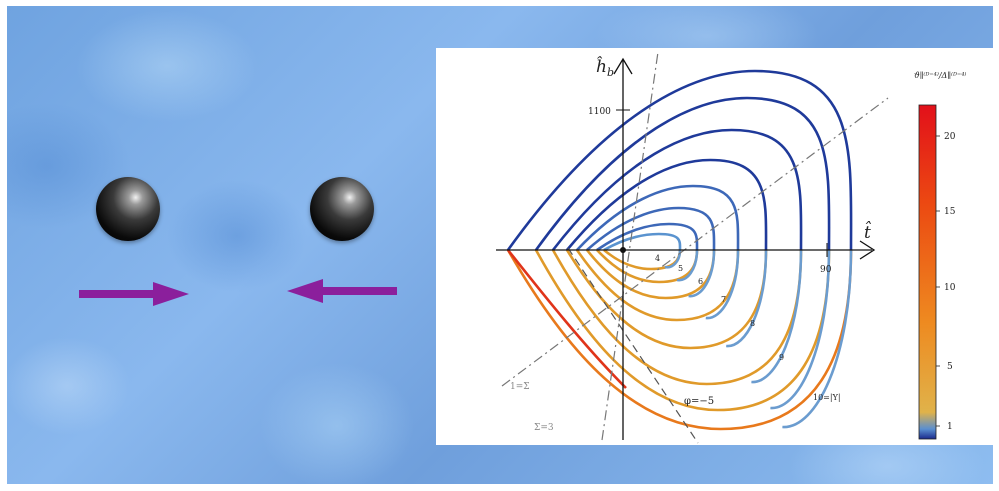 Image resolution: width=999 pixels, height=491 pixels. Describe the element at coordinates (827, 397) in the screenshot. I see `curve-label: 10=|Υ|` at that location.